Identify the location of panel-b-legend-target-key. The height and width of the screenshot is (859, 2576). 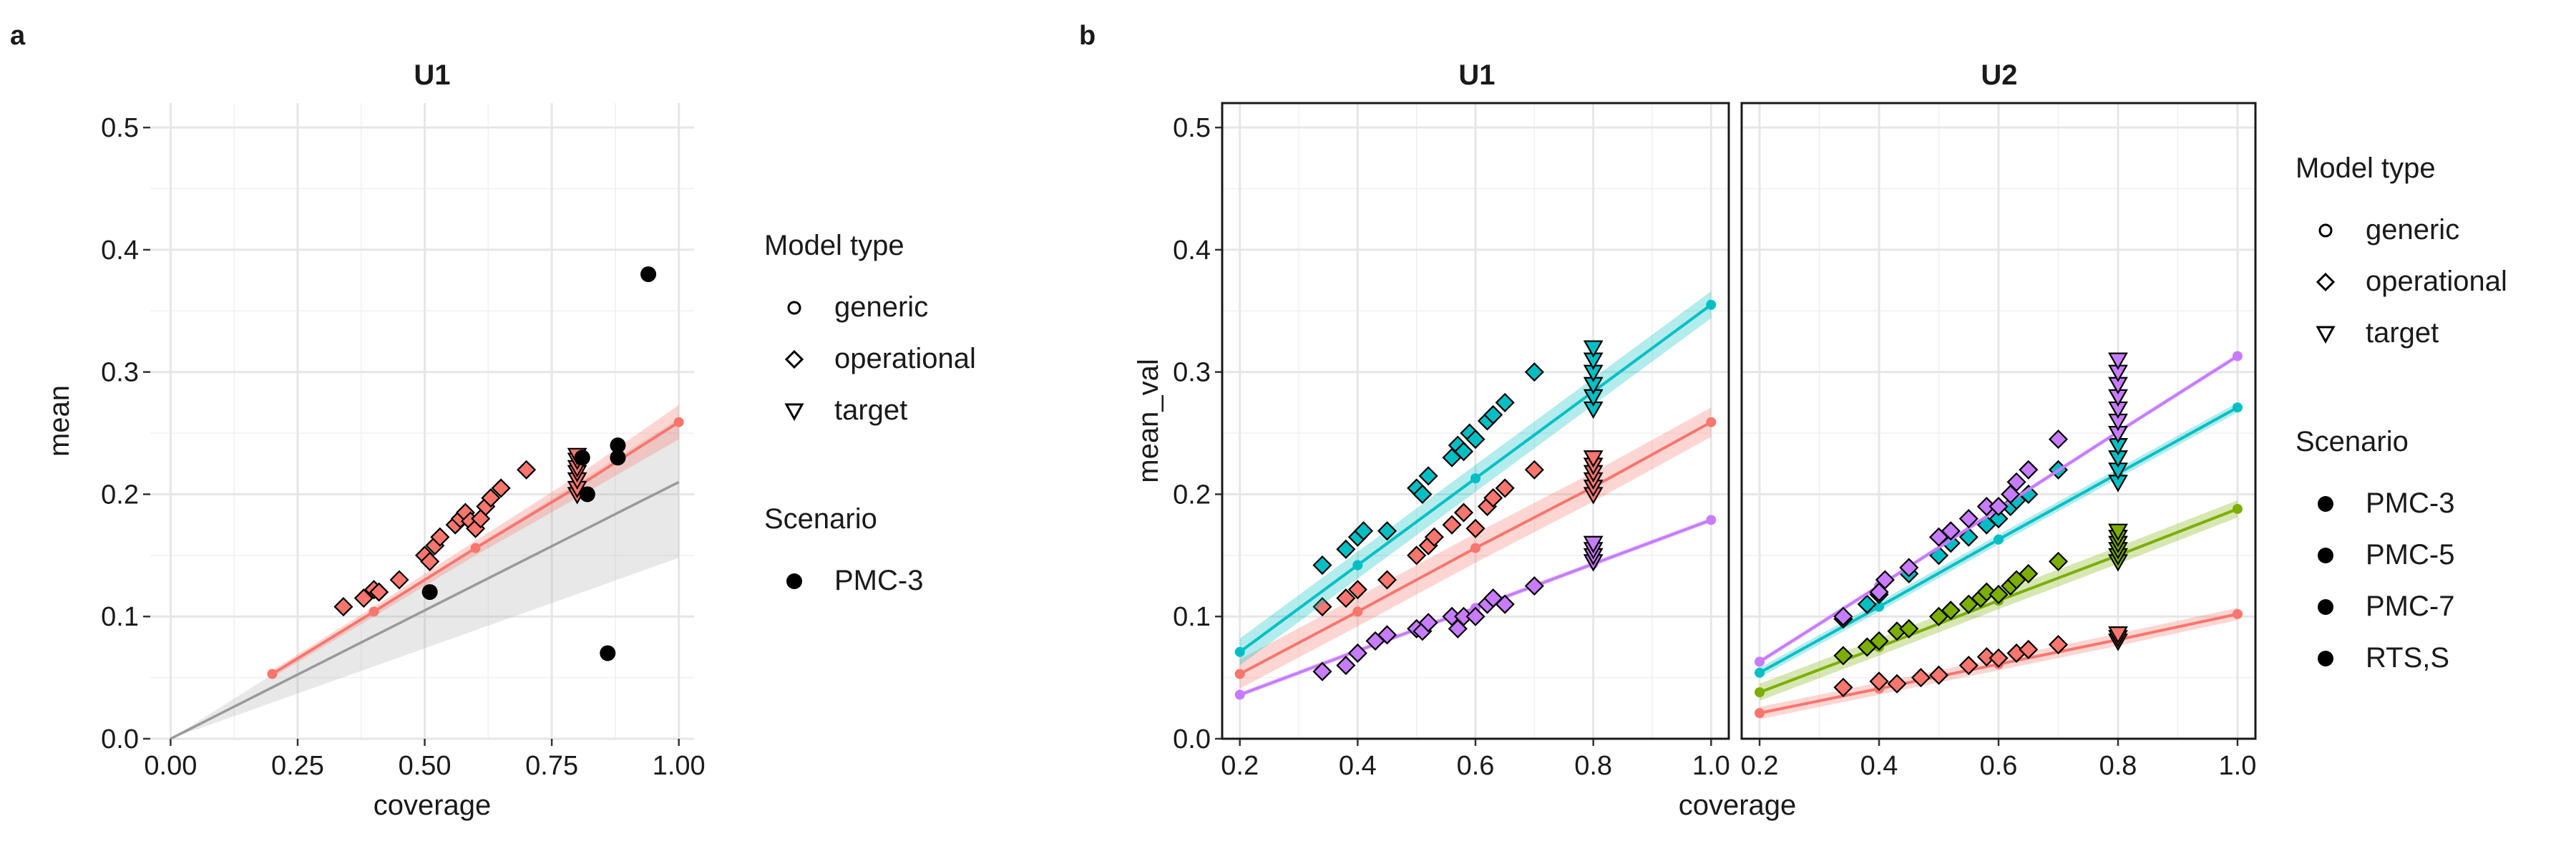
(2326, 335).